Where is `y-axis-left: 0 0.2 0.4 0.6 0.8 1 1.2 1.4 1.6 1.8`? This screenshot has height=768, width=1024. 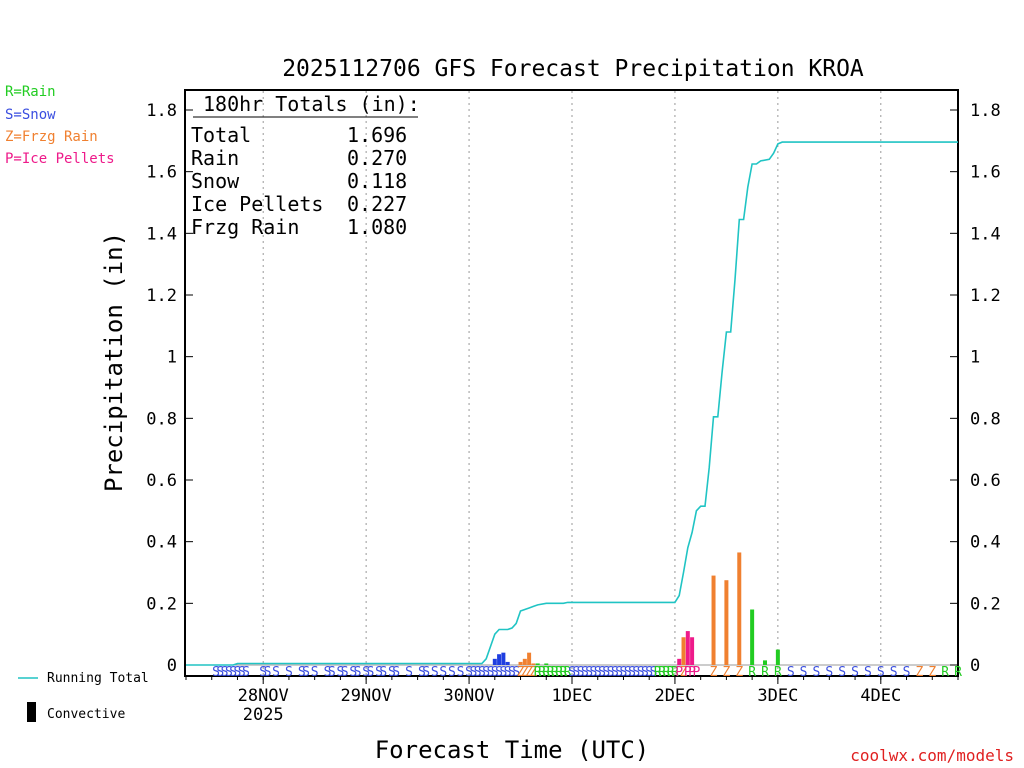
y-axis-left: 0 0.2 0.4 0.6 0.8 1 1.2 1.4 1.6 1.8 is located at coordinates (169, 388).